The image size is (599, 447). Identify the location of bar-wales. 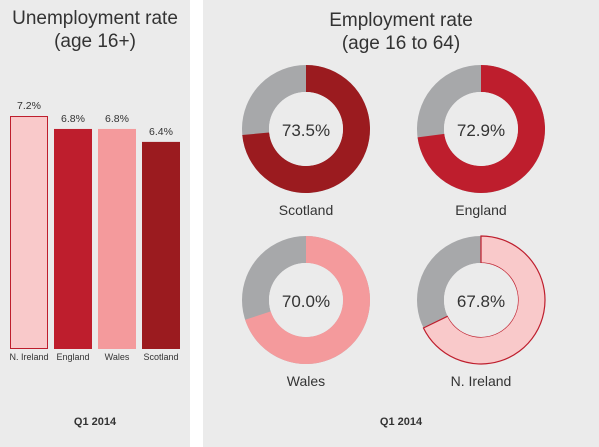
(117, 238).